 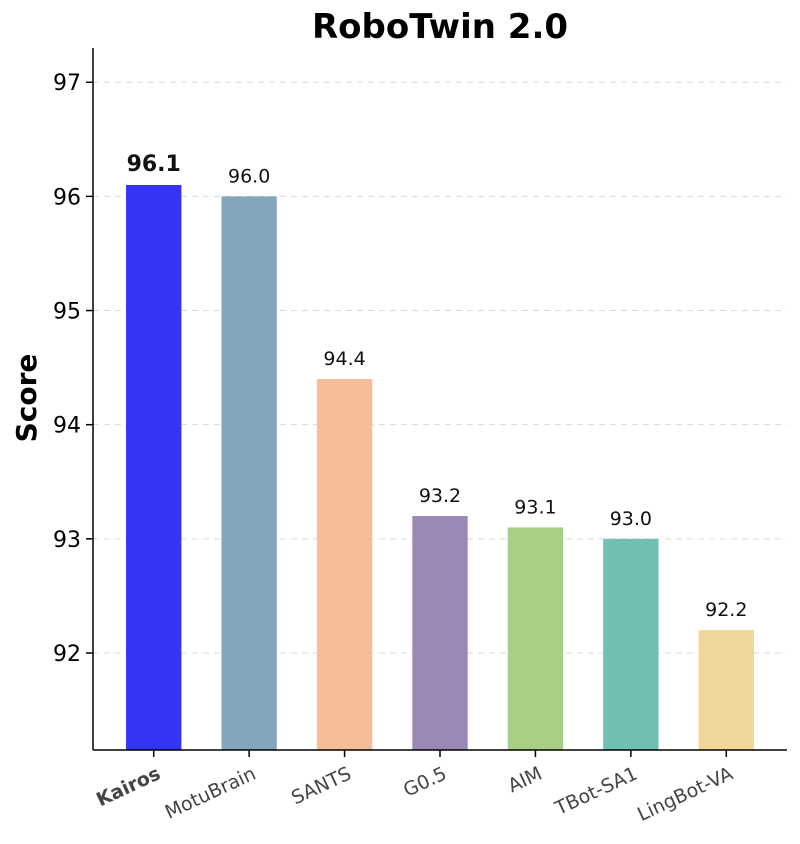 I want to click on y-tick-labels: 92 93 94 95 96 97, so click(x=67, y=369).